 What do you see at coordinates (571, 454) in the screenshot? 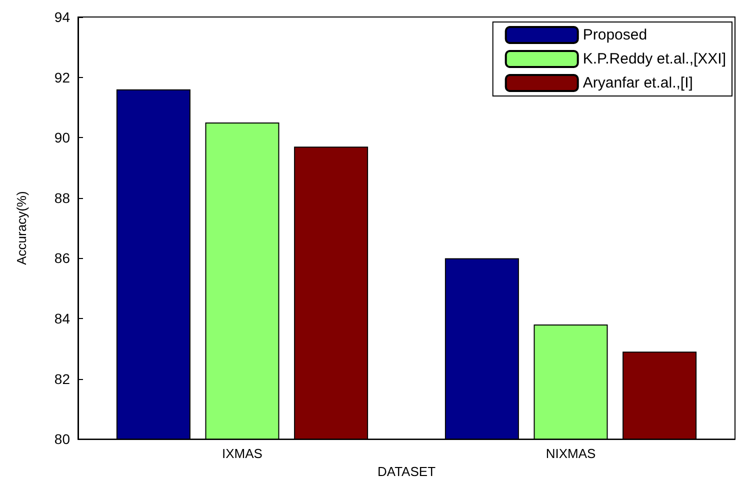
I see `x-tick-label: NIXMAS` at bounding box center [571, 454].